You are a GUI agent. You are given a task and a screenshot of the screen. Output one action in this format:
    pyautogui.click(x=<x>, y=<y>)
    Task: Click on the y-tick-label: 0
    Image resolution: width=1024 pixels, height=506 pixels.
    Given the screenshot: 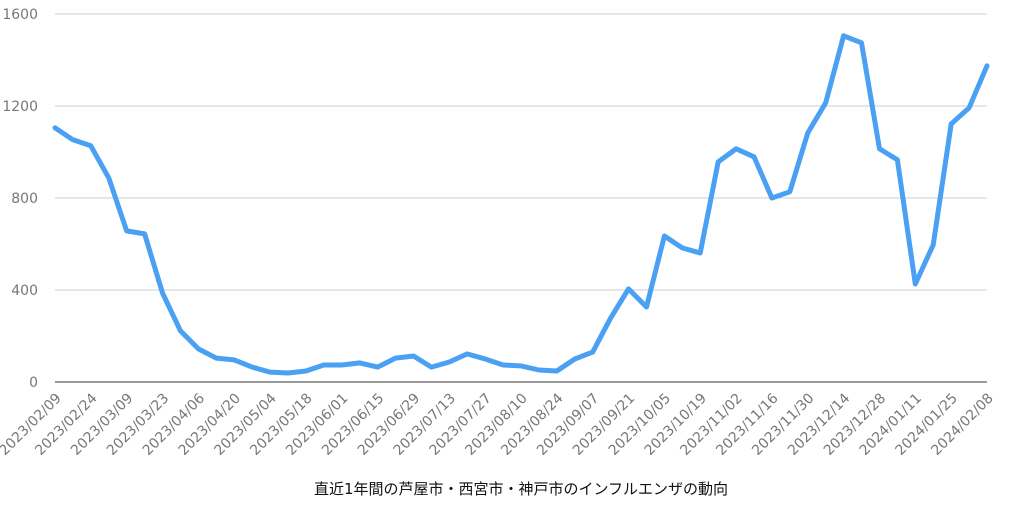 What is the action you would take?
    pyautogui.click(x=33, y=383)
    